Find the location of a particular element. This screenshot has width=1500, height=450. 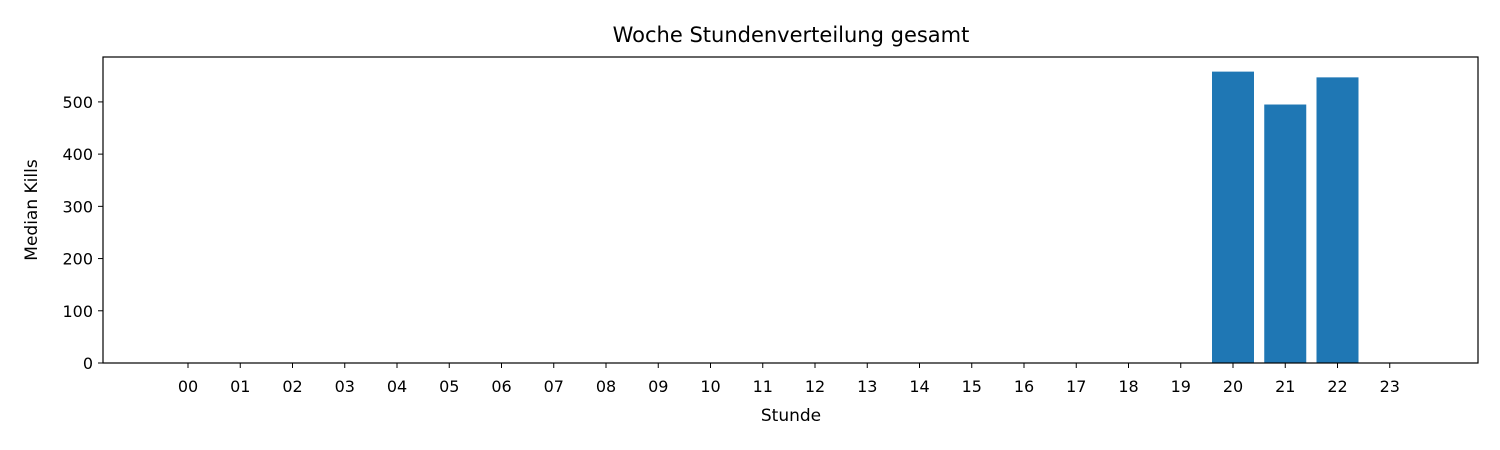

x-tick-label-08: 08 is located at coordinates (606, 386).